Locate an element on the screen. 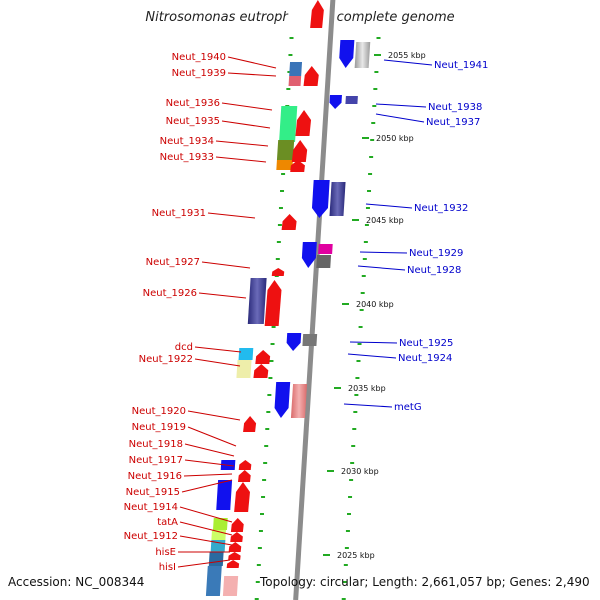 The width and height of the screenshot is (600, 600). gene-neut-1916 is located at coordinates (244, 476).